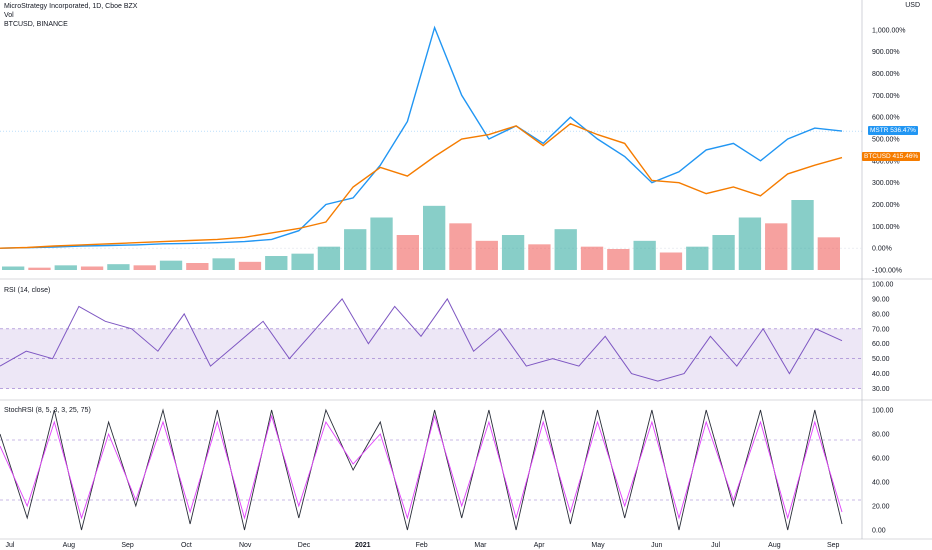 This screenshot has width=932, height=550. Describe the element at coordinates (9, 15) in the screenshot. I see `volume-legend: Vol` at that location.